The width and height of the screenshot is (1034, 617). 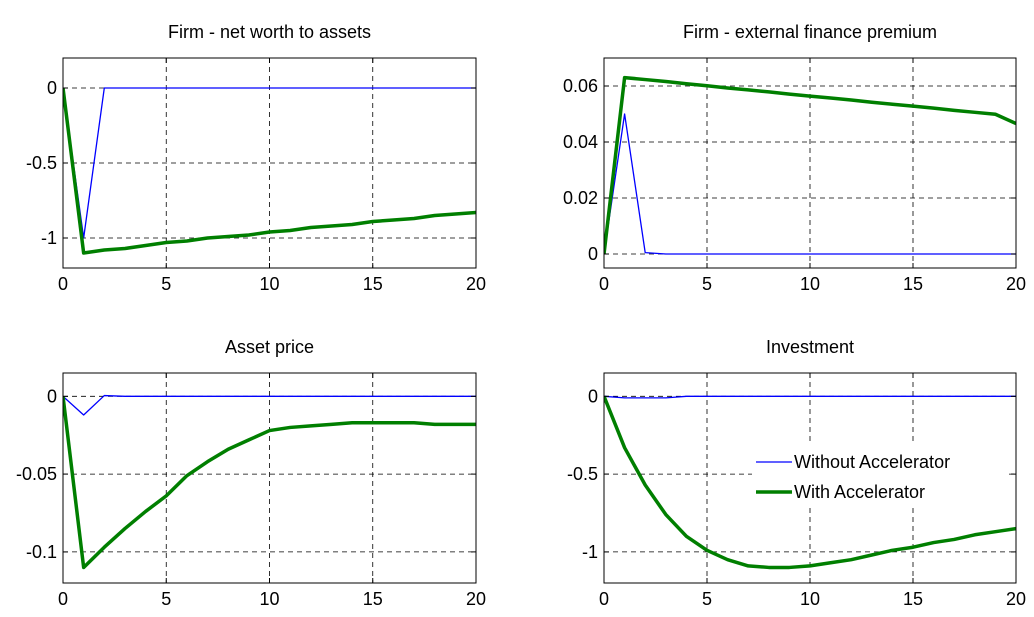 I want to click on legend-entry: Without Accelerator, so click(x=872, y=462).